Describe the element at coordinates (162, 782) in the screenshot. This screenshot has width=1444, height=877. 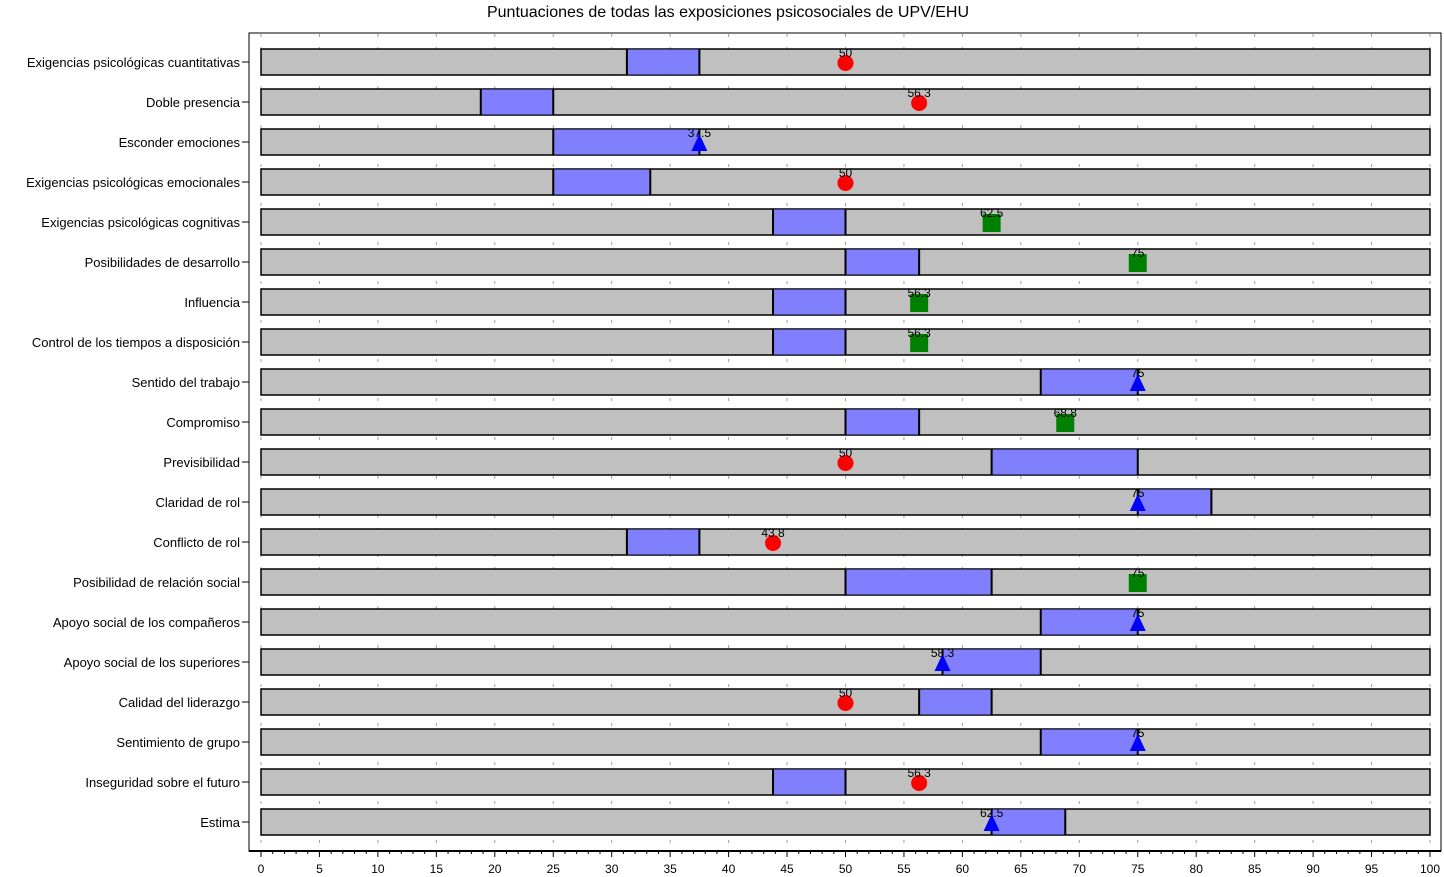
I see `category-label: Inseguridad sobre el futuro` at that location.